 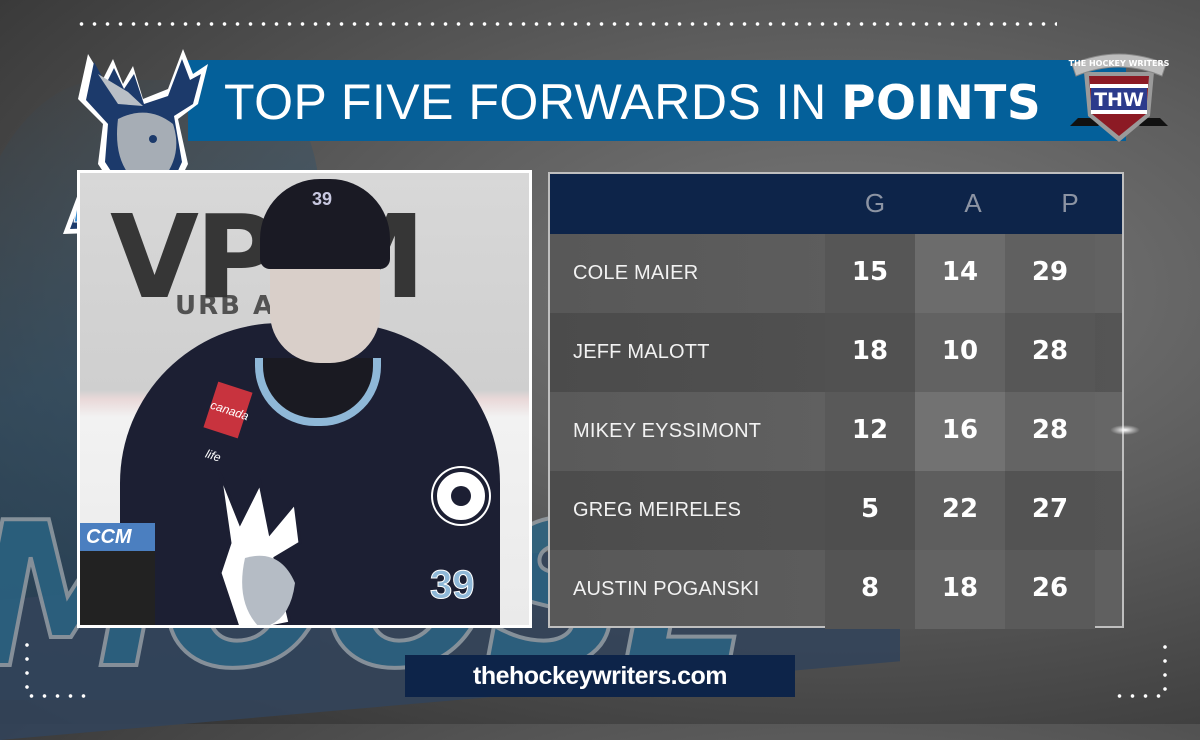 What do you see at coordinates (960, 352) in the screenshot?
I see `assists-cell: 10` at bounding box center [960, 352].